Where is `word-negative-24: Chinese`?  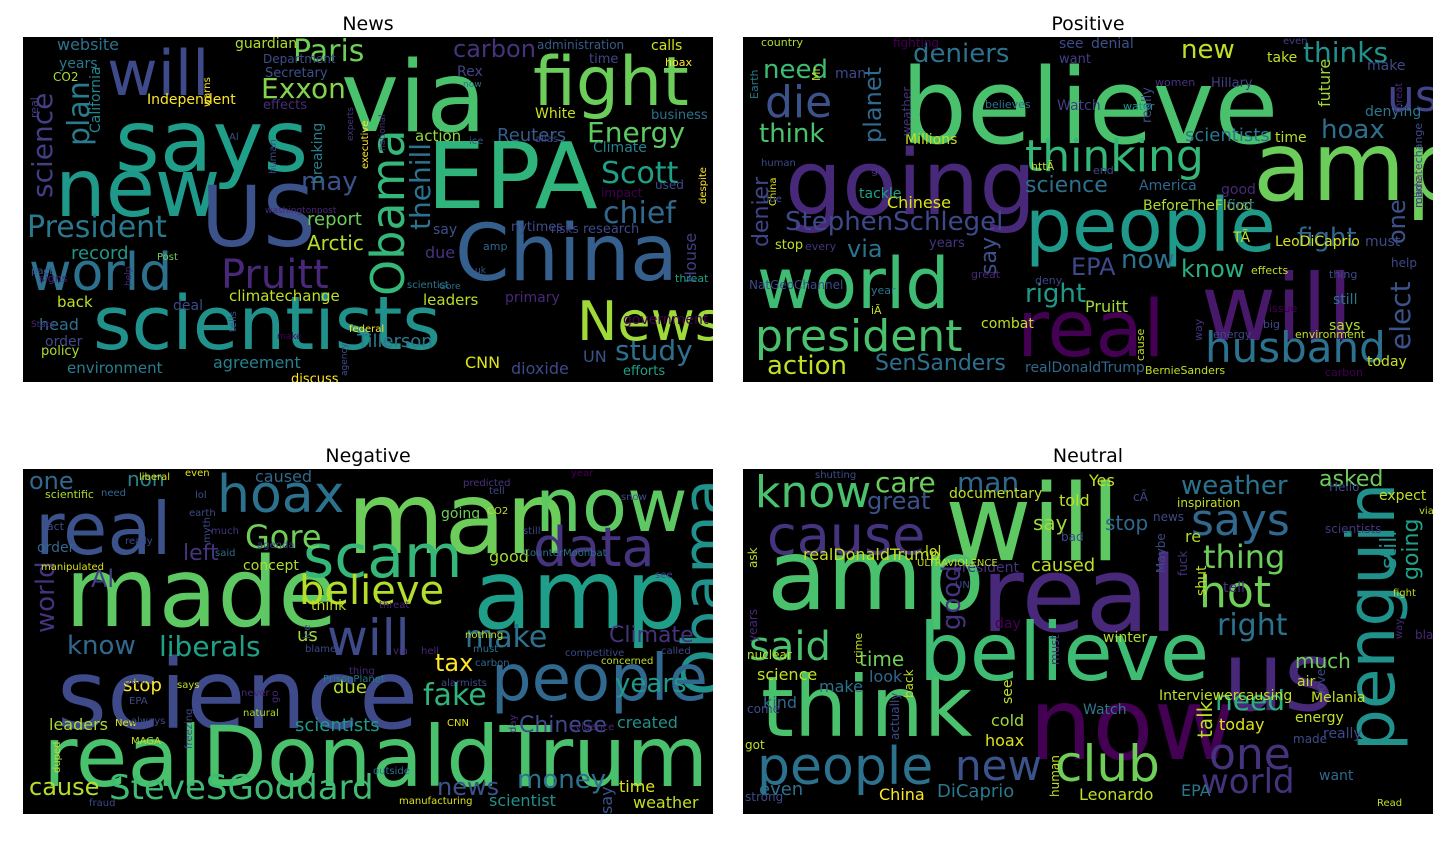 word-negative-24: Chinese is located at coordinates (563, 725).